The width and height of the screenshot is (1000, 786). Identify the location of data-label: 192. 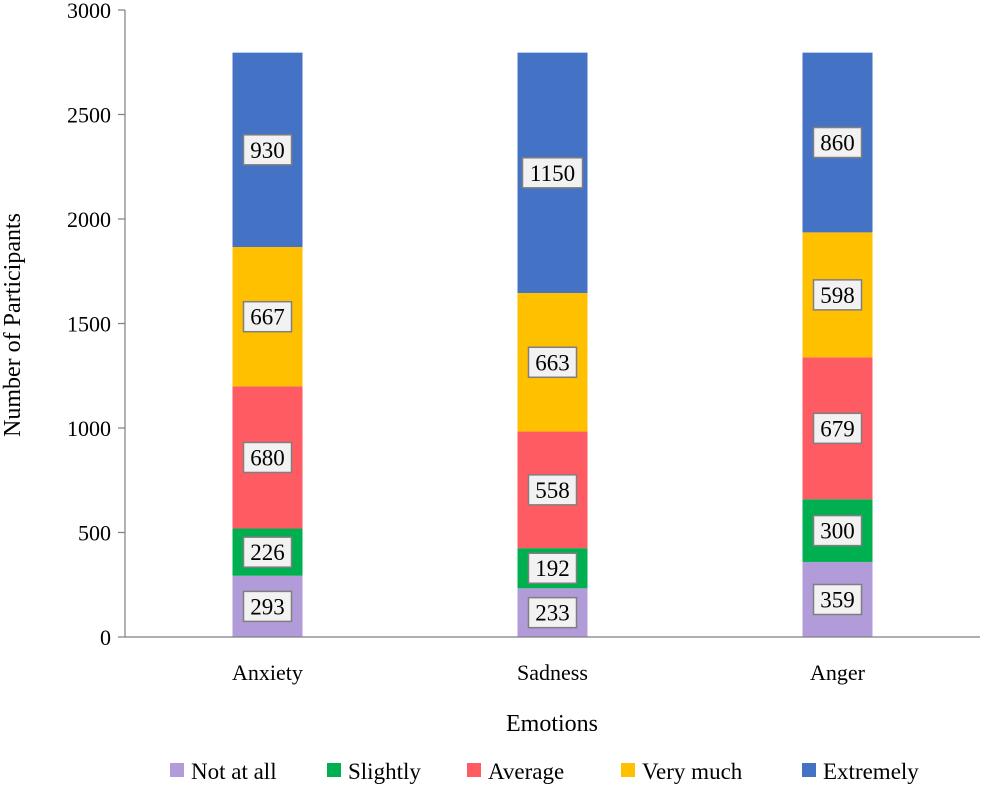
(552, 568).